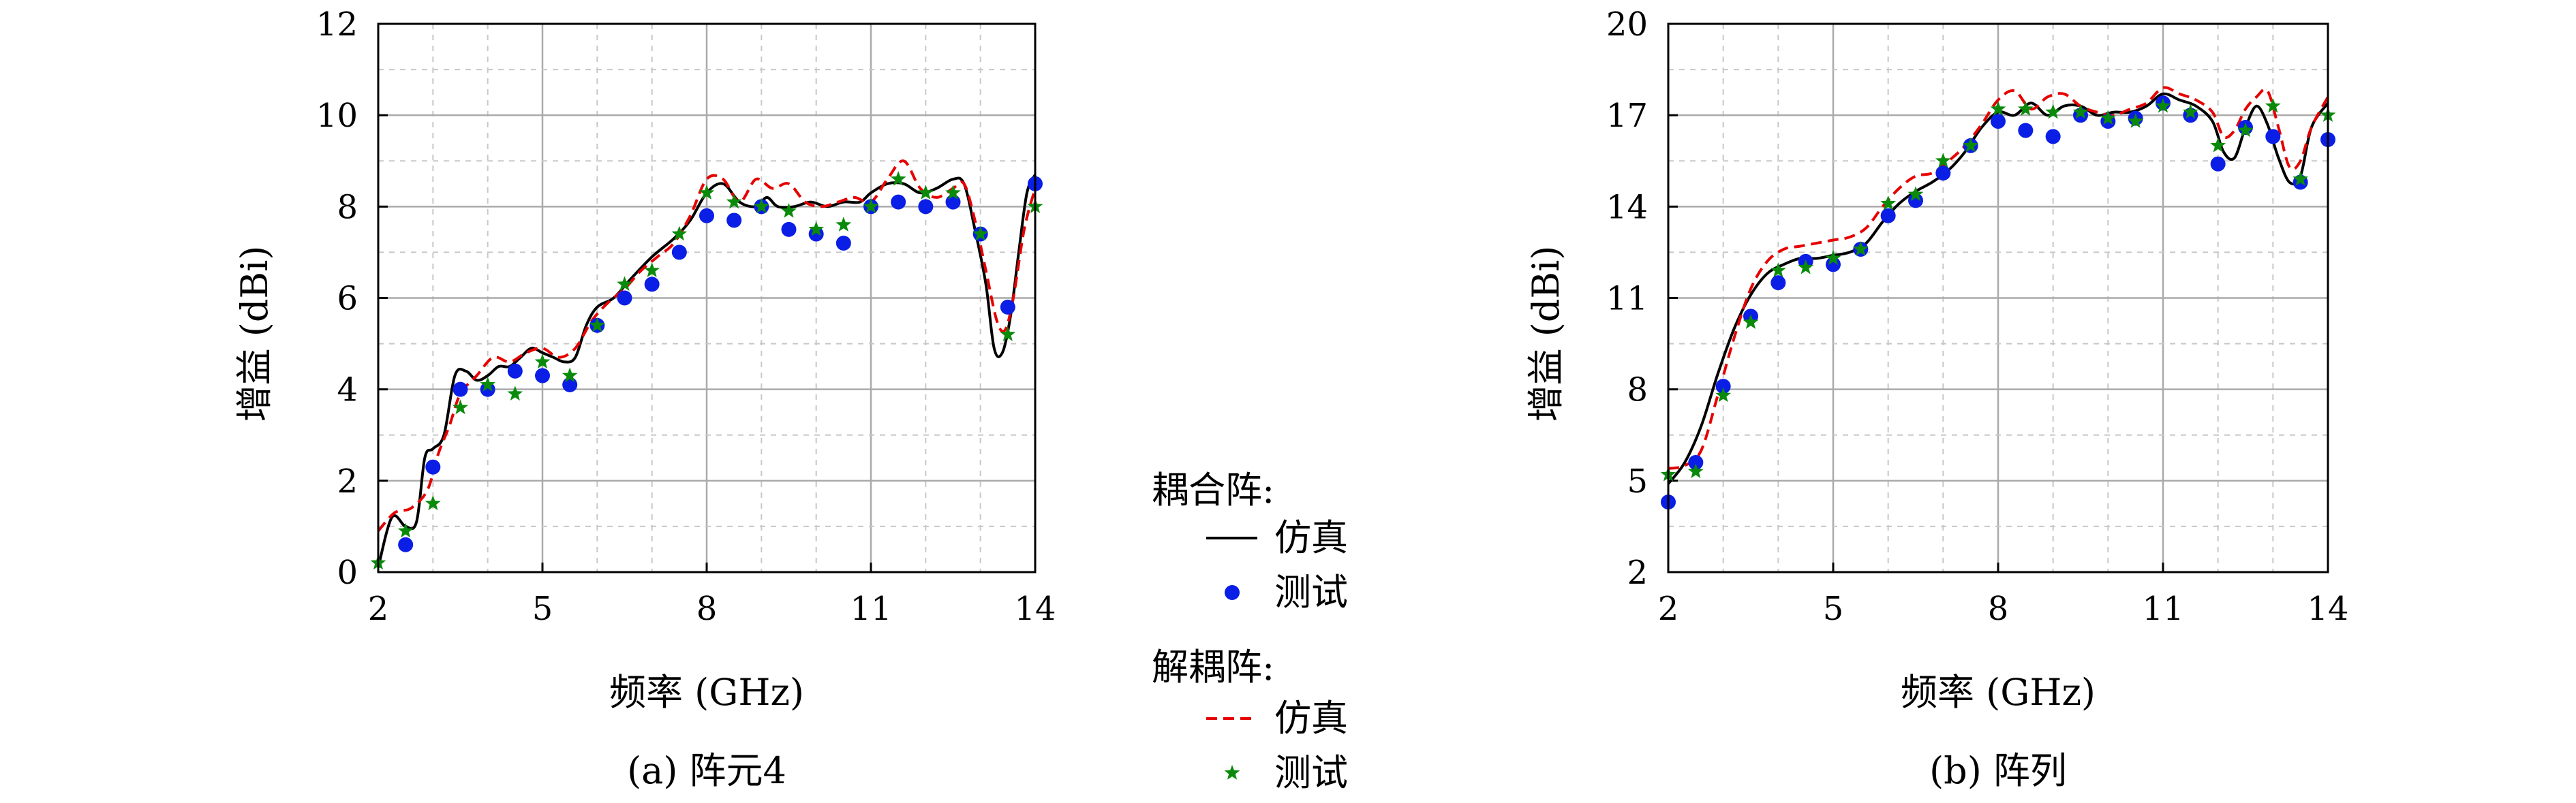 Image resolution: width=2576 pixels, height=803 pixels. Describe the element at coordinates (1998, 771) in the screenshot. I see `caption-b: (b) 阵列` at that location.